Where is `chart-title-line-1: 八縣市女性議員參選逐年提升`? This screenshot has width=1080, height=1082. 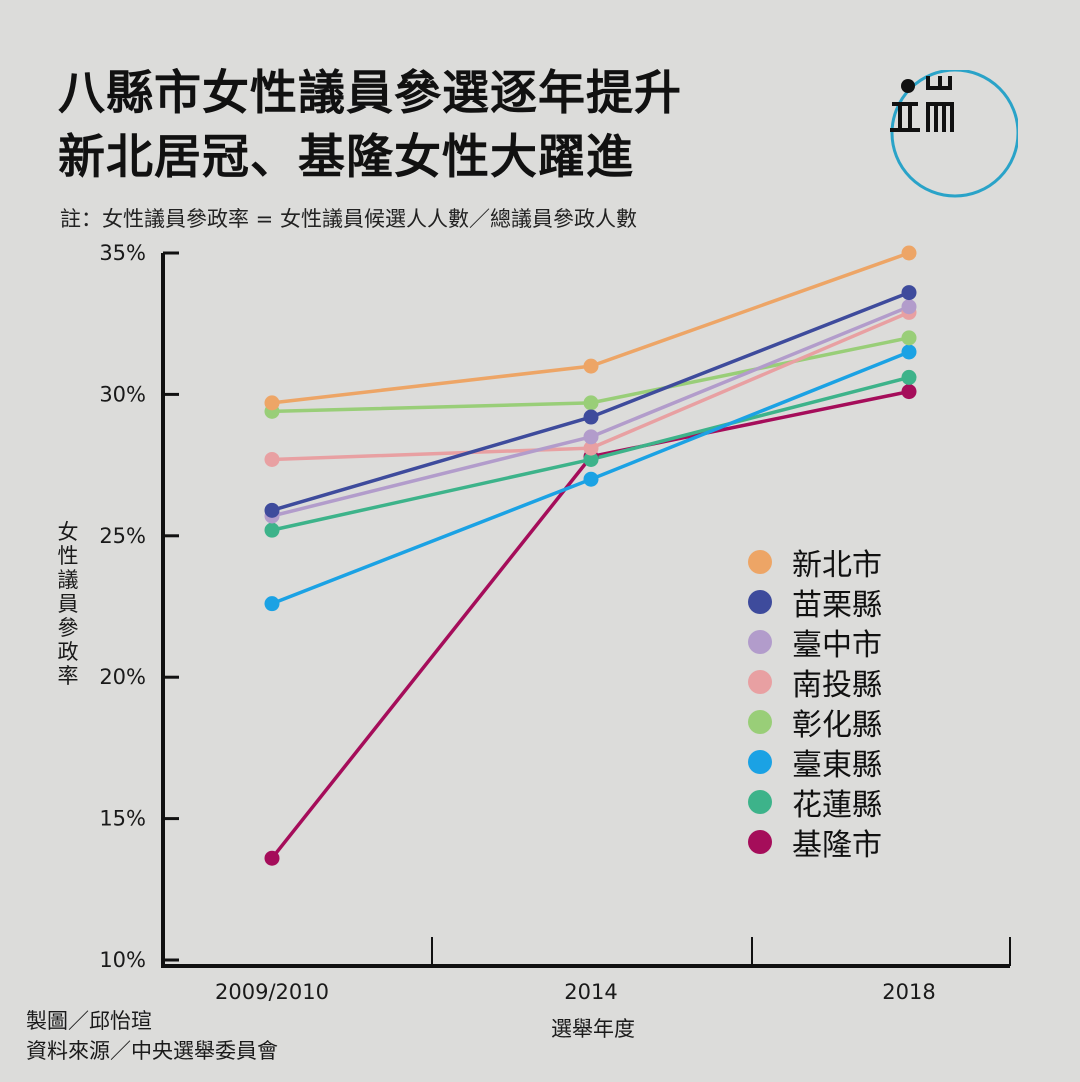
chart-title-line-1: 八縣市女性議員參選逐年提升 is located at coordinates (370, 93).